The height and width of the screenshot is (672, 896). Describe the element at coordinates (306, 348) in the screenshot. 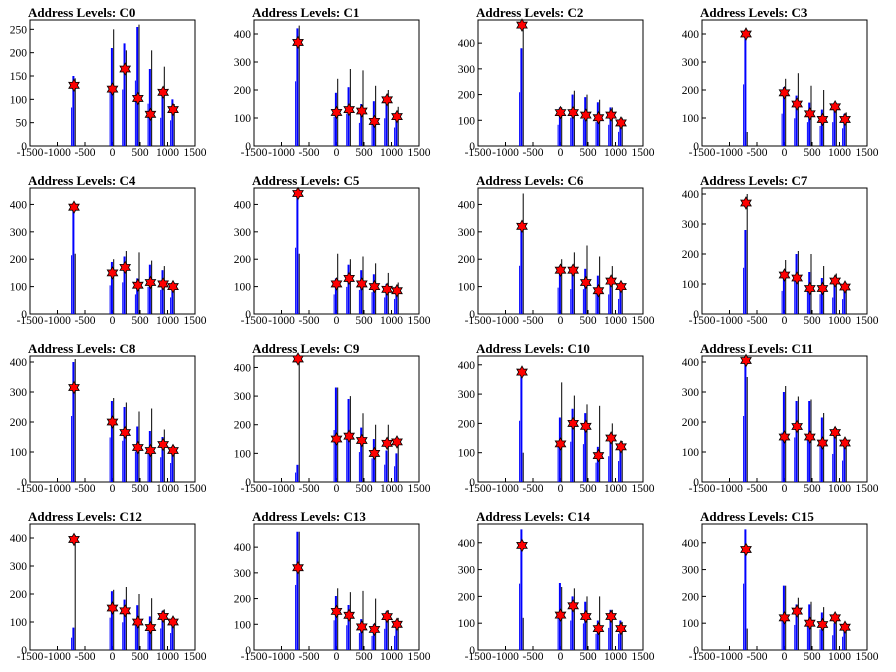

I see `panel-title: Address Levels: C9` at that location.